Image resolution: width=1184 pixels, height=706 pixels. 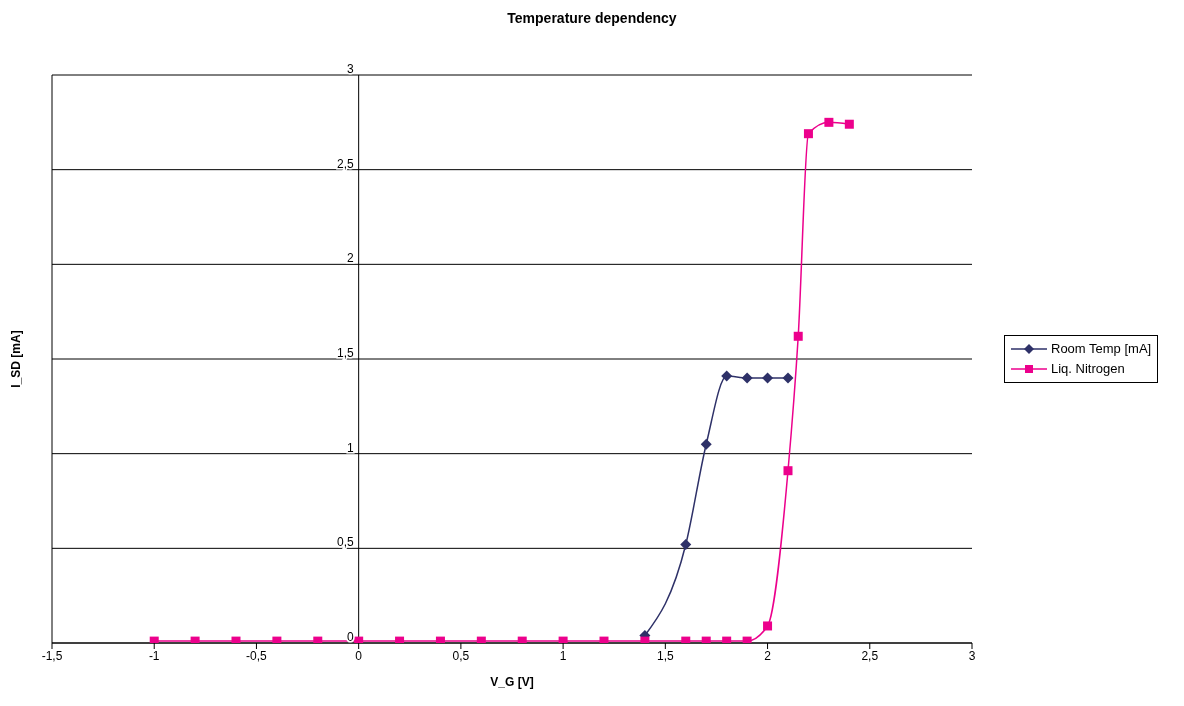 What do you see at coordinates (257, 655) in the screenshot?
I see `x-tick-label: -0,5` at bounding box center [257, 655].